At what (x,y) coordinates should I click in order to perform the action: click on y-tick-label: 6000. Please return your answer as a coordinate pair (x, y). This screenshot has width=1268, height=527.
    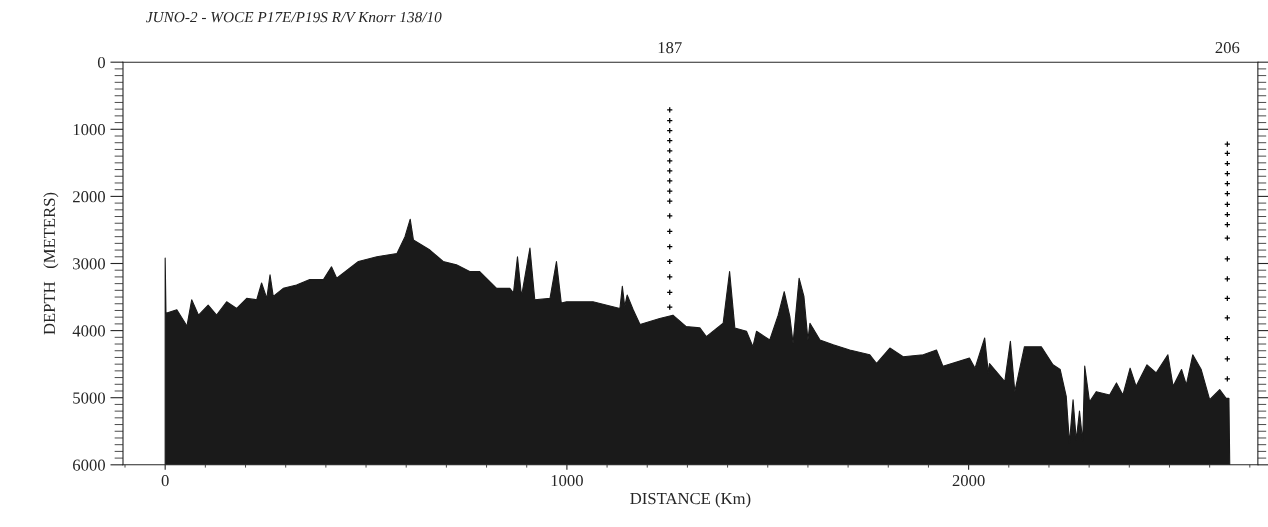
    Looking at the image, I should click on (89, 465).